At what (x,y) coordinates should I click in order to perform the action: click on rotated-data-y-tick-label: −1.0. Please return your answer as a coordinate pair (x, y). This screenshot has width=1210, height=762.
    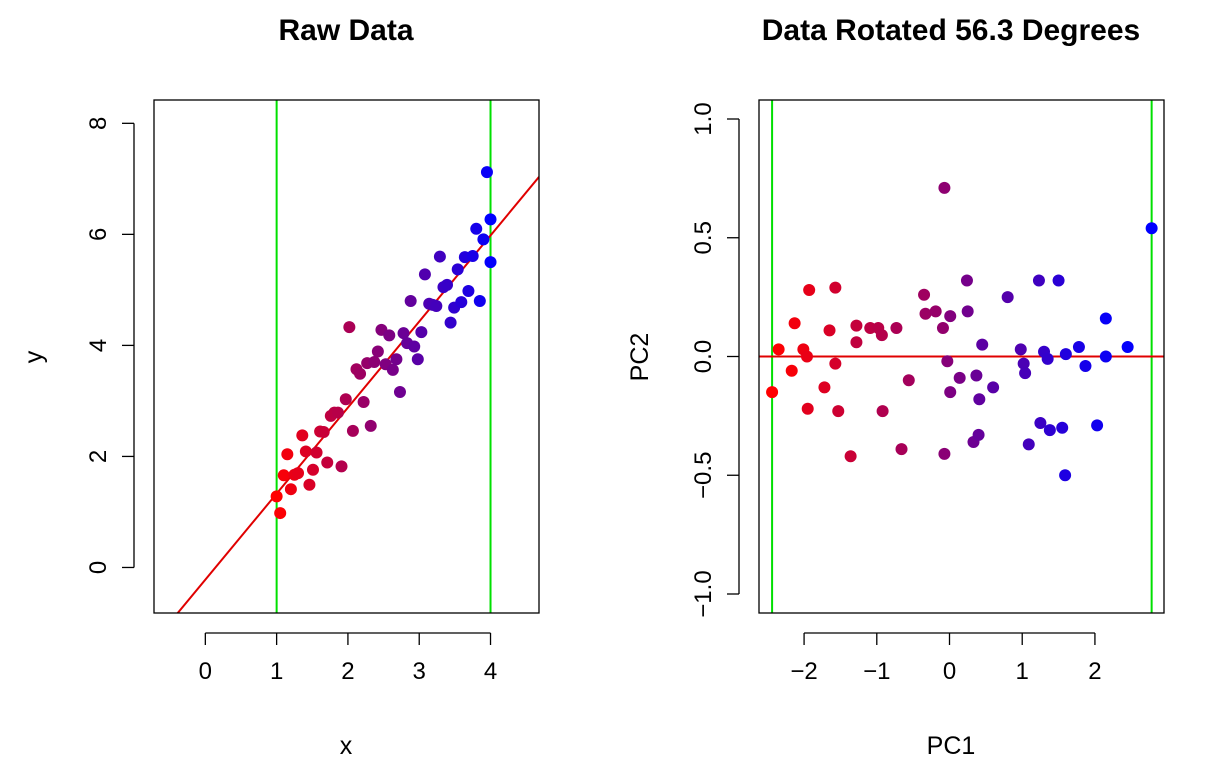
    Looking at the image, I should click on (703, 593).